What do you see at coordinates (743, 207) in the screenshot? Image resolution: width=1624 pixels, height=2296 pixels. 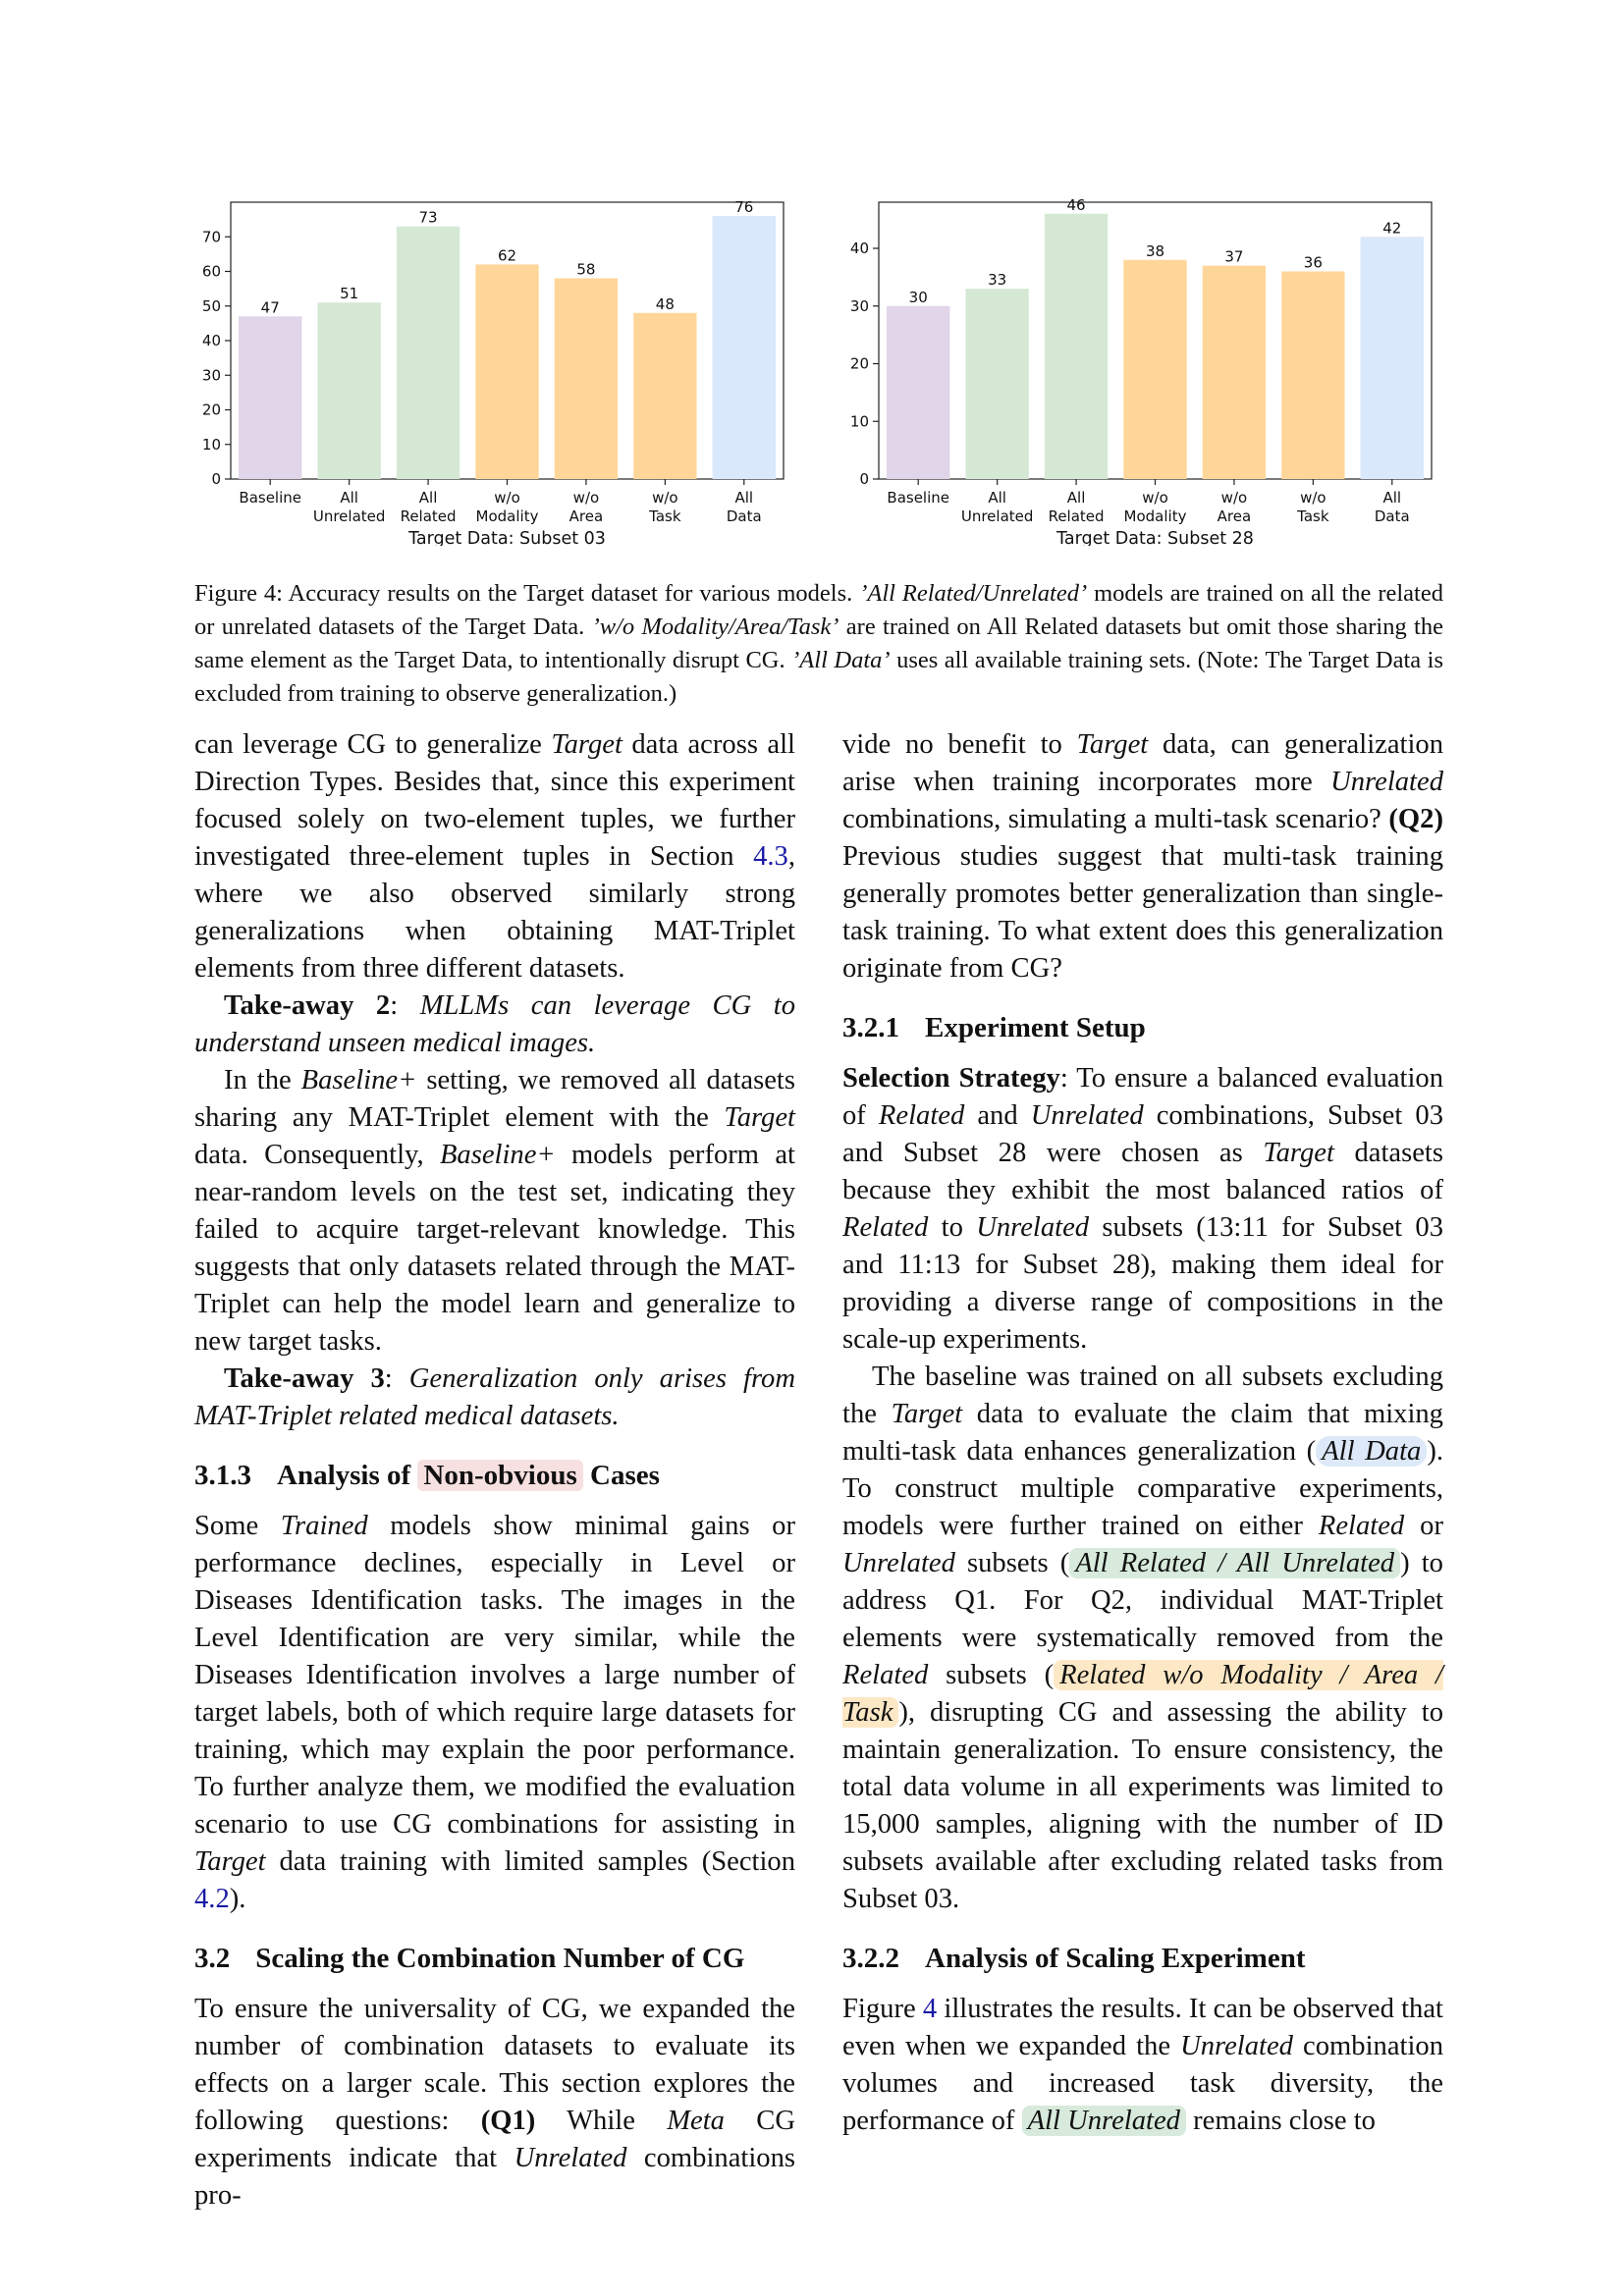 I see `bar-value-label: 76` at bounding box center [743, 207].